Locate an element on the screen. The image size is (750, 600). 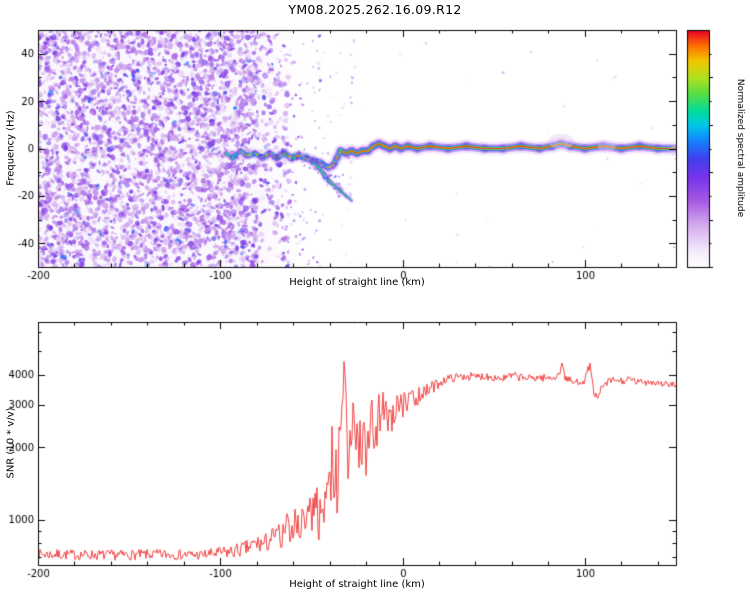
colorbar-label: Normalized spectral amplitude is located at coordinates (740, 148).